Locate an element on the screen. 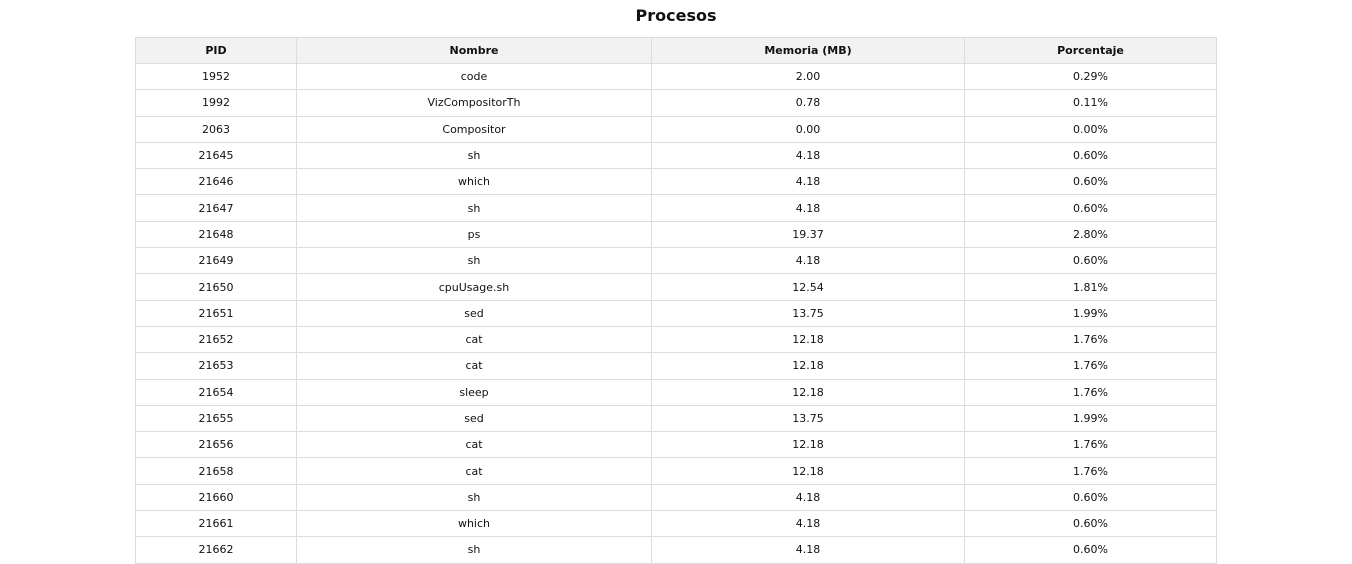 This screenshot has height=564, width=1352. pid-cell: 21661 is located at coordinates (216, 524).